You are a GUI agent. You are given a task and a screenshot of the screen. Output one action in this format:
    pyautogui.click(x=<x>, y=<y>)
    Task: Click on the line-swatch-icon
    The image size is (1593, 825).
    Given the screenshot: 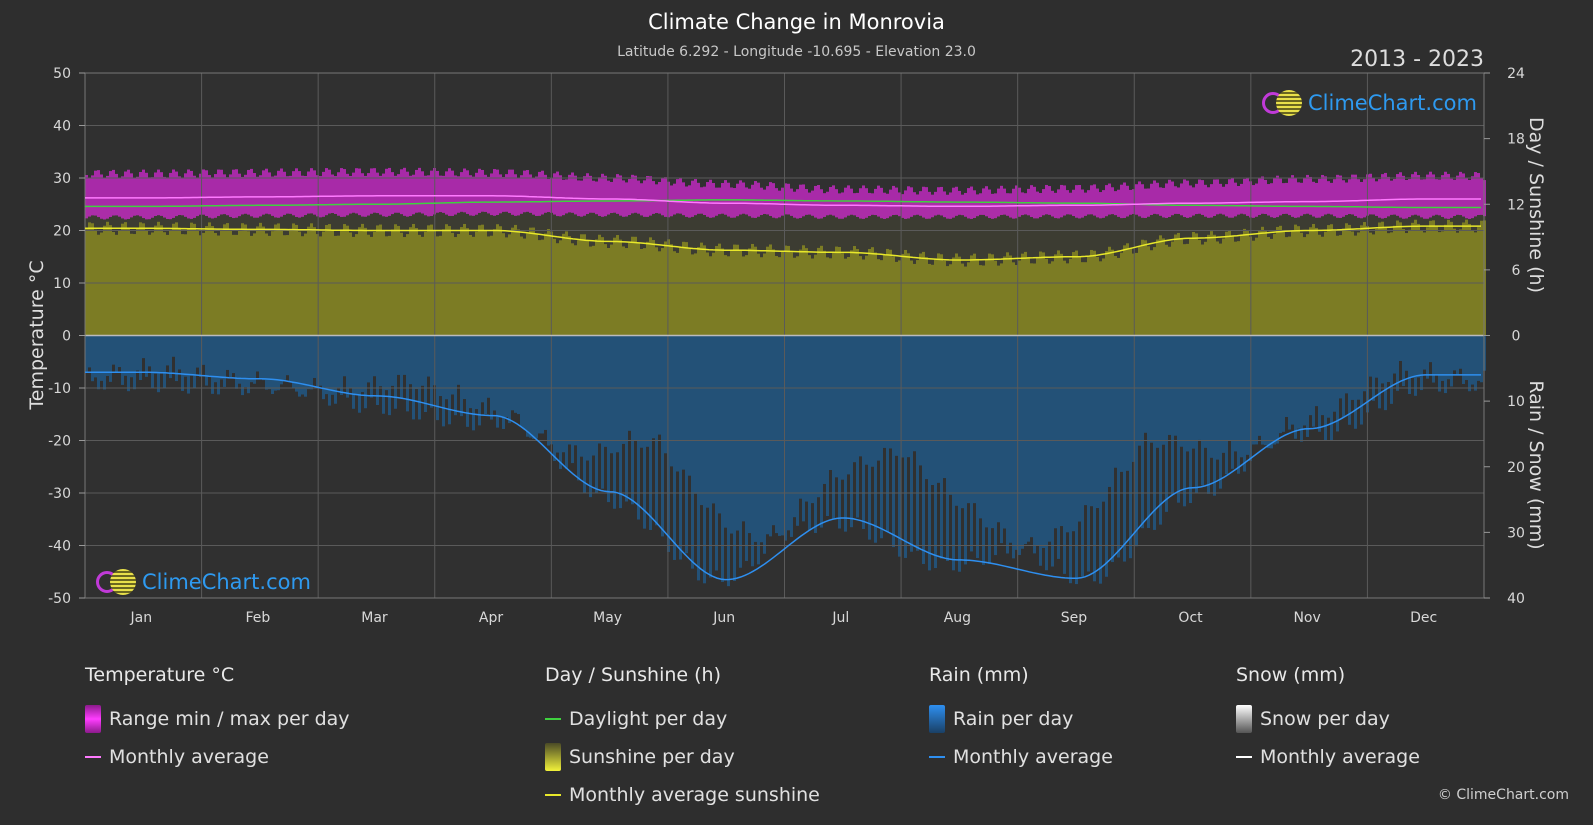 What is the action you would take?
    pyautogui.click(x=553, y=795)
    